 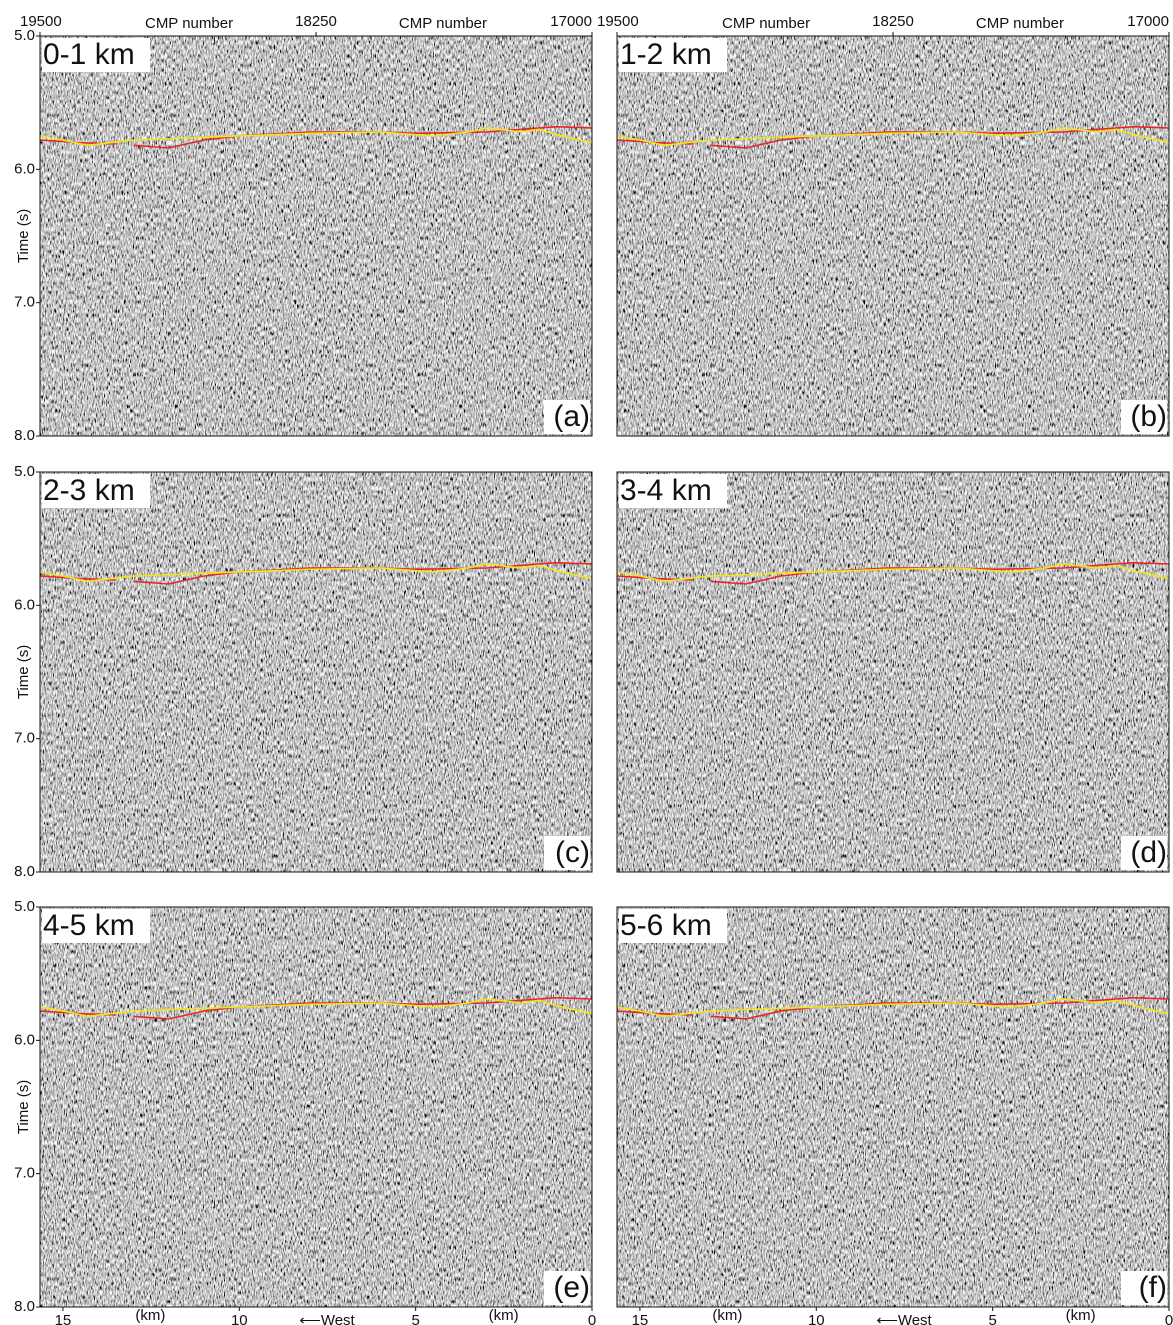 I want to click on panel-label: (d), so click(x=1148, y=852).